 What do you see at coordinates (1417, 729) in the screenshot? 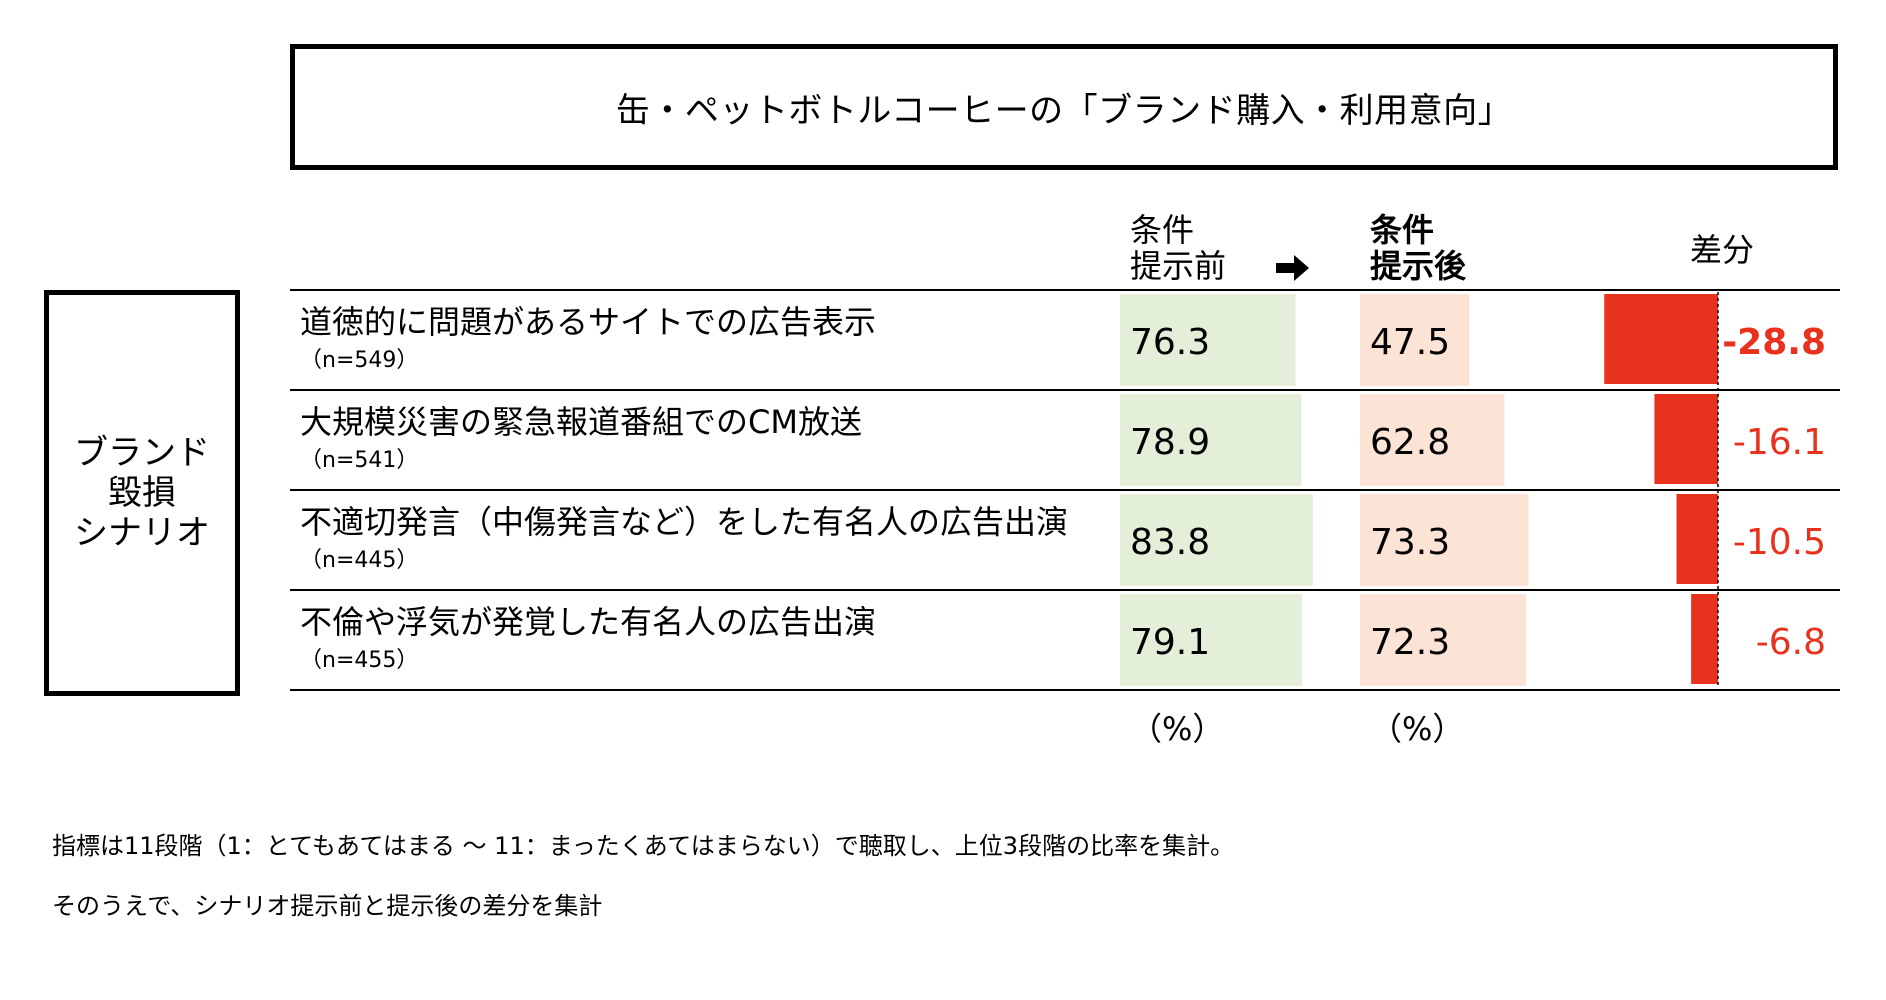
I see `unit-label-after: （%）` at bounding box center [1417, 729].